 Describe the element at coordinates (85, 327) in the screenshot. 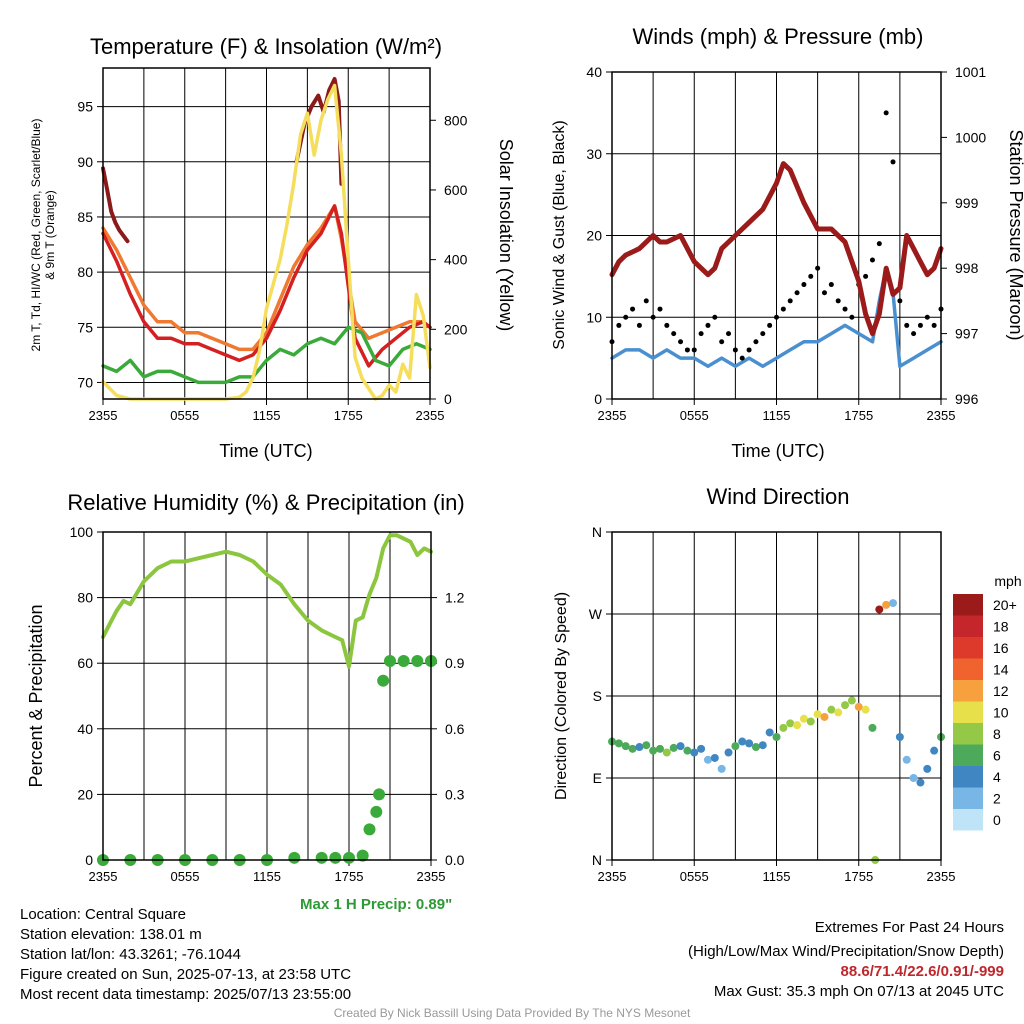

I see `temperature-ytick-label: 75` at that location.